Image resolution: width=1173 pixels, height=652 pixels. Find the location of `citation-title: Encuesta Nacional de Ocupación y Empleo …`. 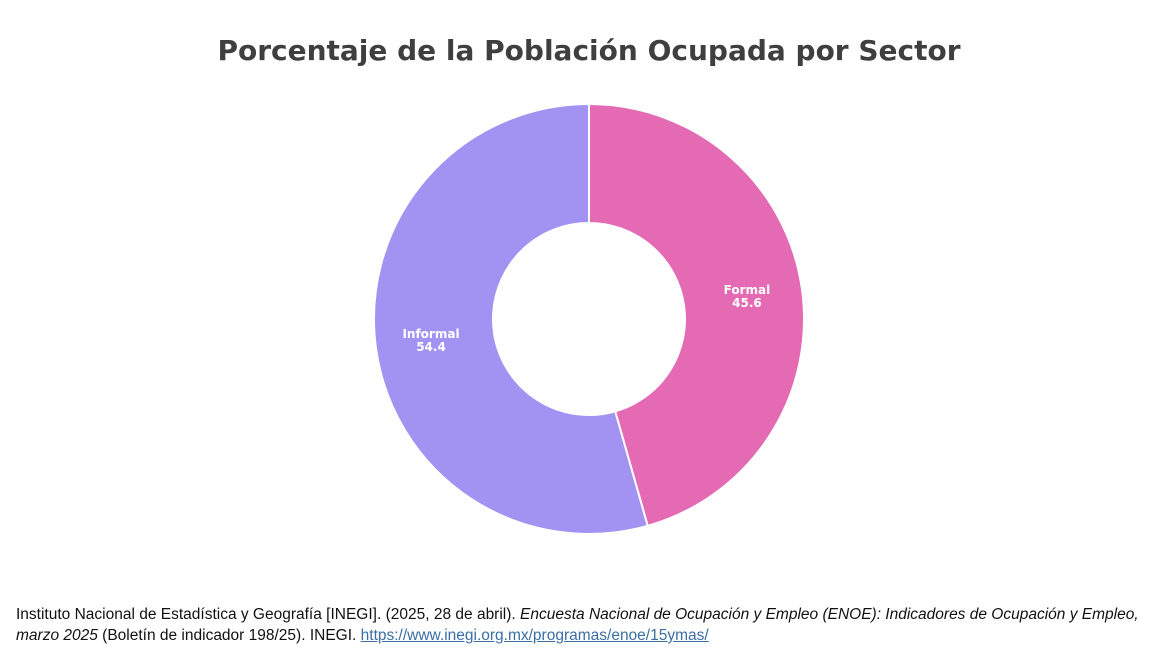

citation-title: Encuesta Nacional de Ocupación y Empleo … is located at coordinates (577, 625).